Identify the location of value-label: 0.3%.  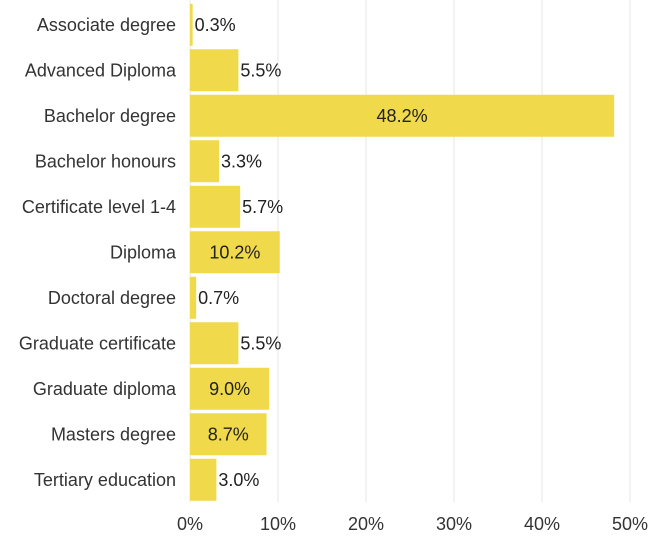
(215, 25).